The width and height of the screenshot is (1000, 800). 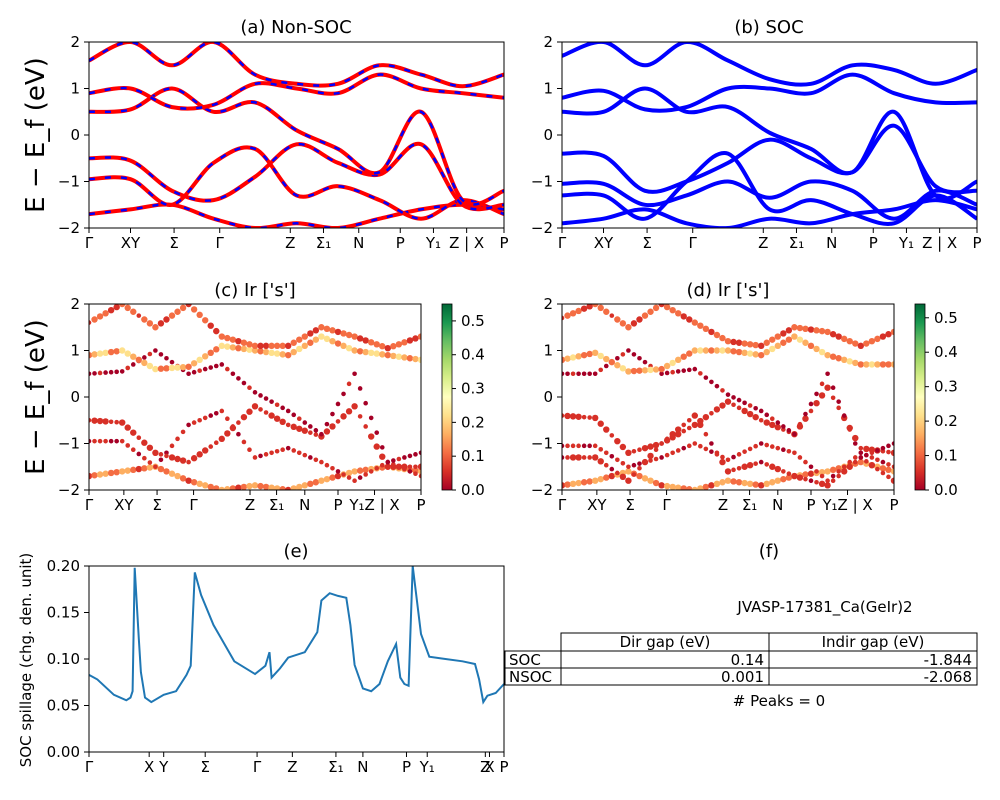 I want to click on xtick-label: P, so click(x=420, y=505).